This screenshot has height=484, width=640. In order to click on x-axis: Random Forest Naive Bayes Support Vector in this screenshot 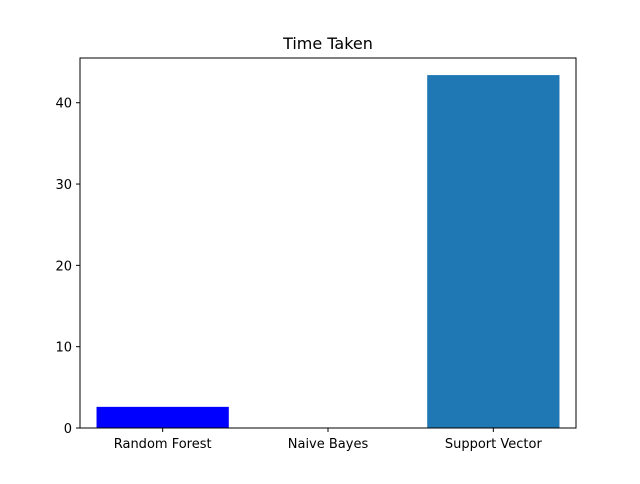, I will do `click(328, 440)`.